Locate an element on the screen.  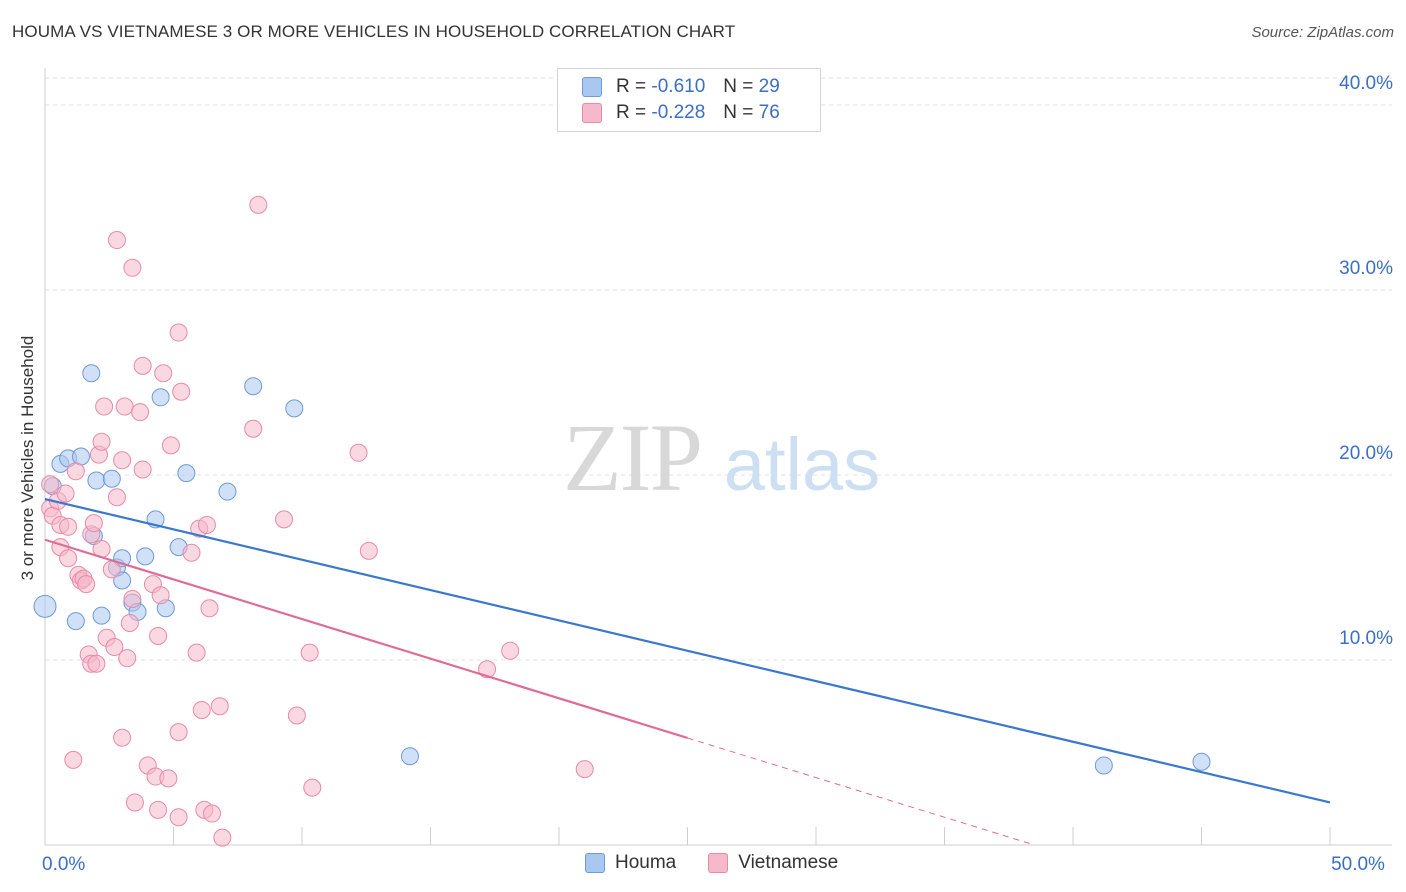
legend-item-houma: Houma is located at coordinates (630, 863).